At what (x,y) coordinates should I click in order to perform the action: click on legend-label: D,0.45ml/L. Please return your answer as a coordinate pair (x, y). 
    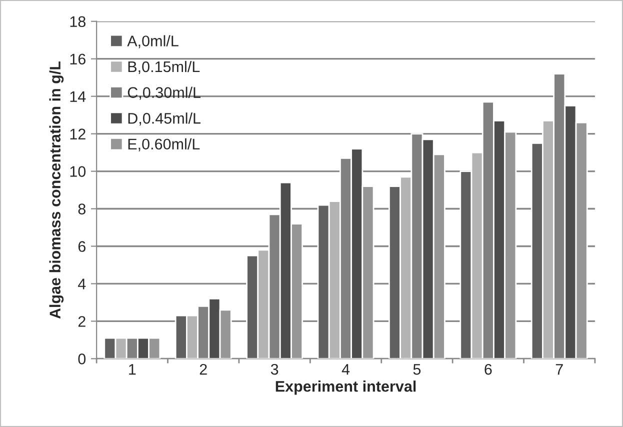
    Looking at the image, I should click on (164, 119).